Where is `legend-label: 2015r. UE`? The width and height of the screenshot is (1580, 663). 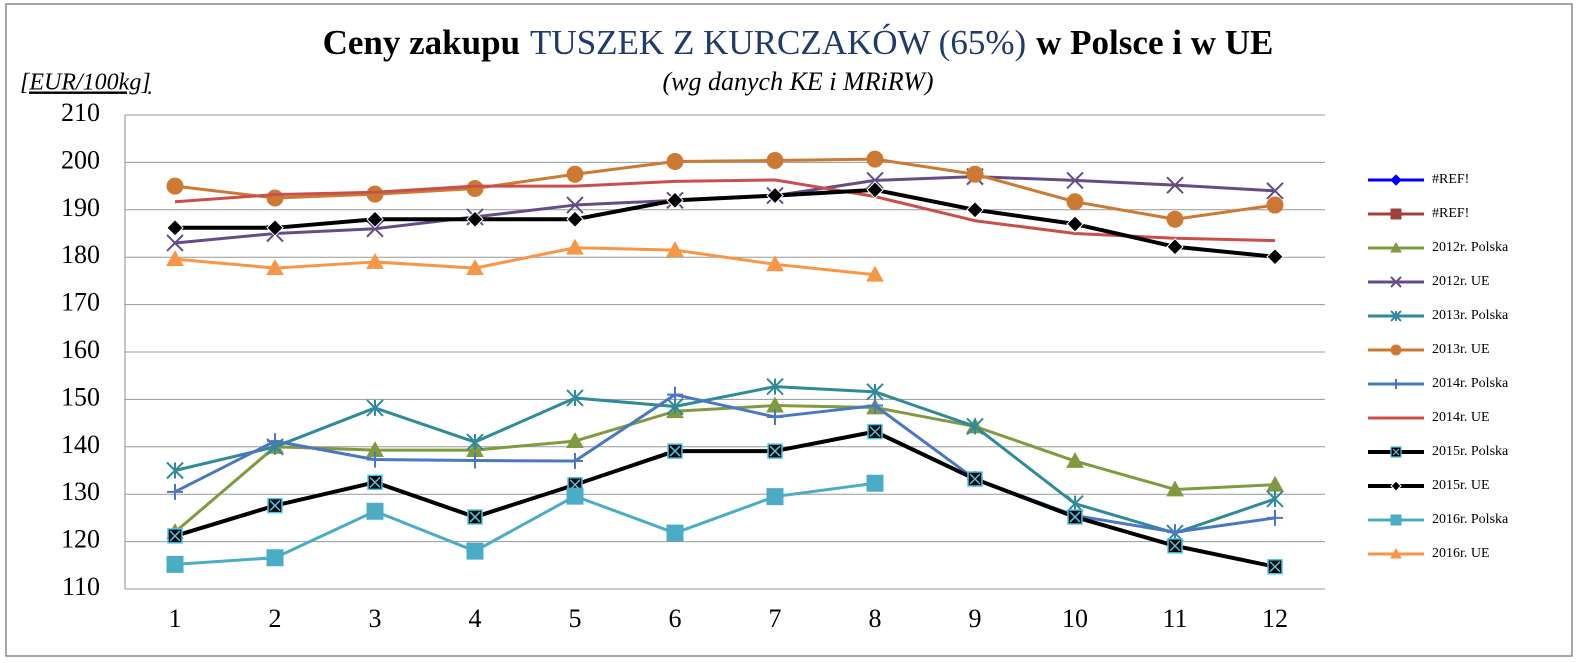
legend-label: 2015r. UE is located at coordinates (1461, 485).